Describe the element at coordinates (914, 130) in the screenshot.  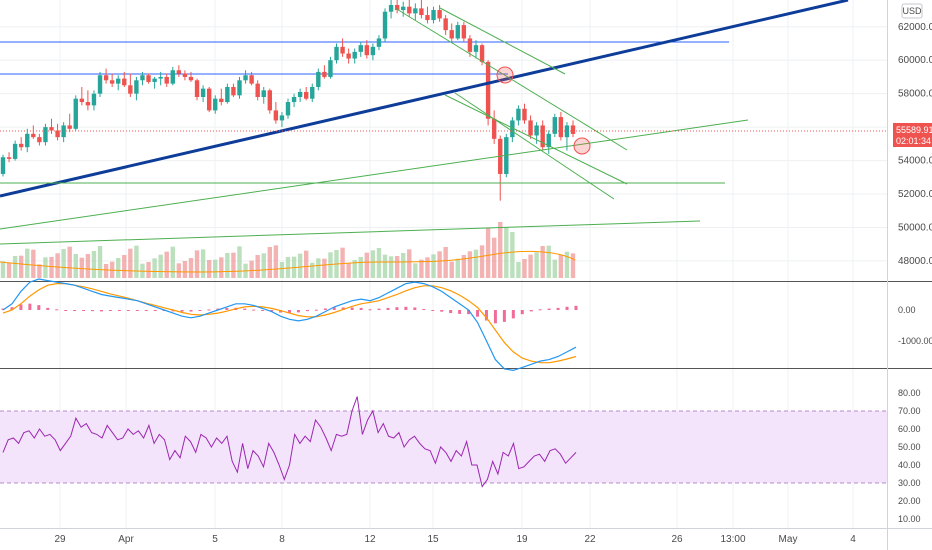
I see `last-price-value: 55589.91` at that location.